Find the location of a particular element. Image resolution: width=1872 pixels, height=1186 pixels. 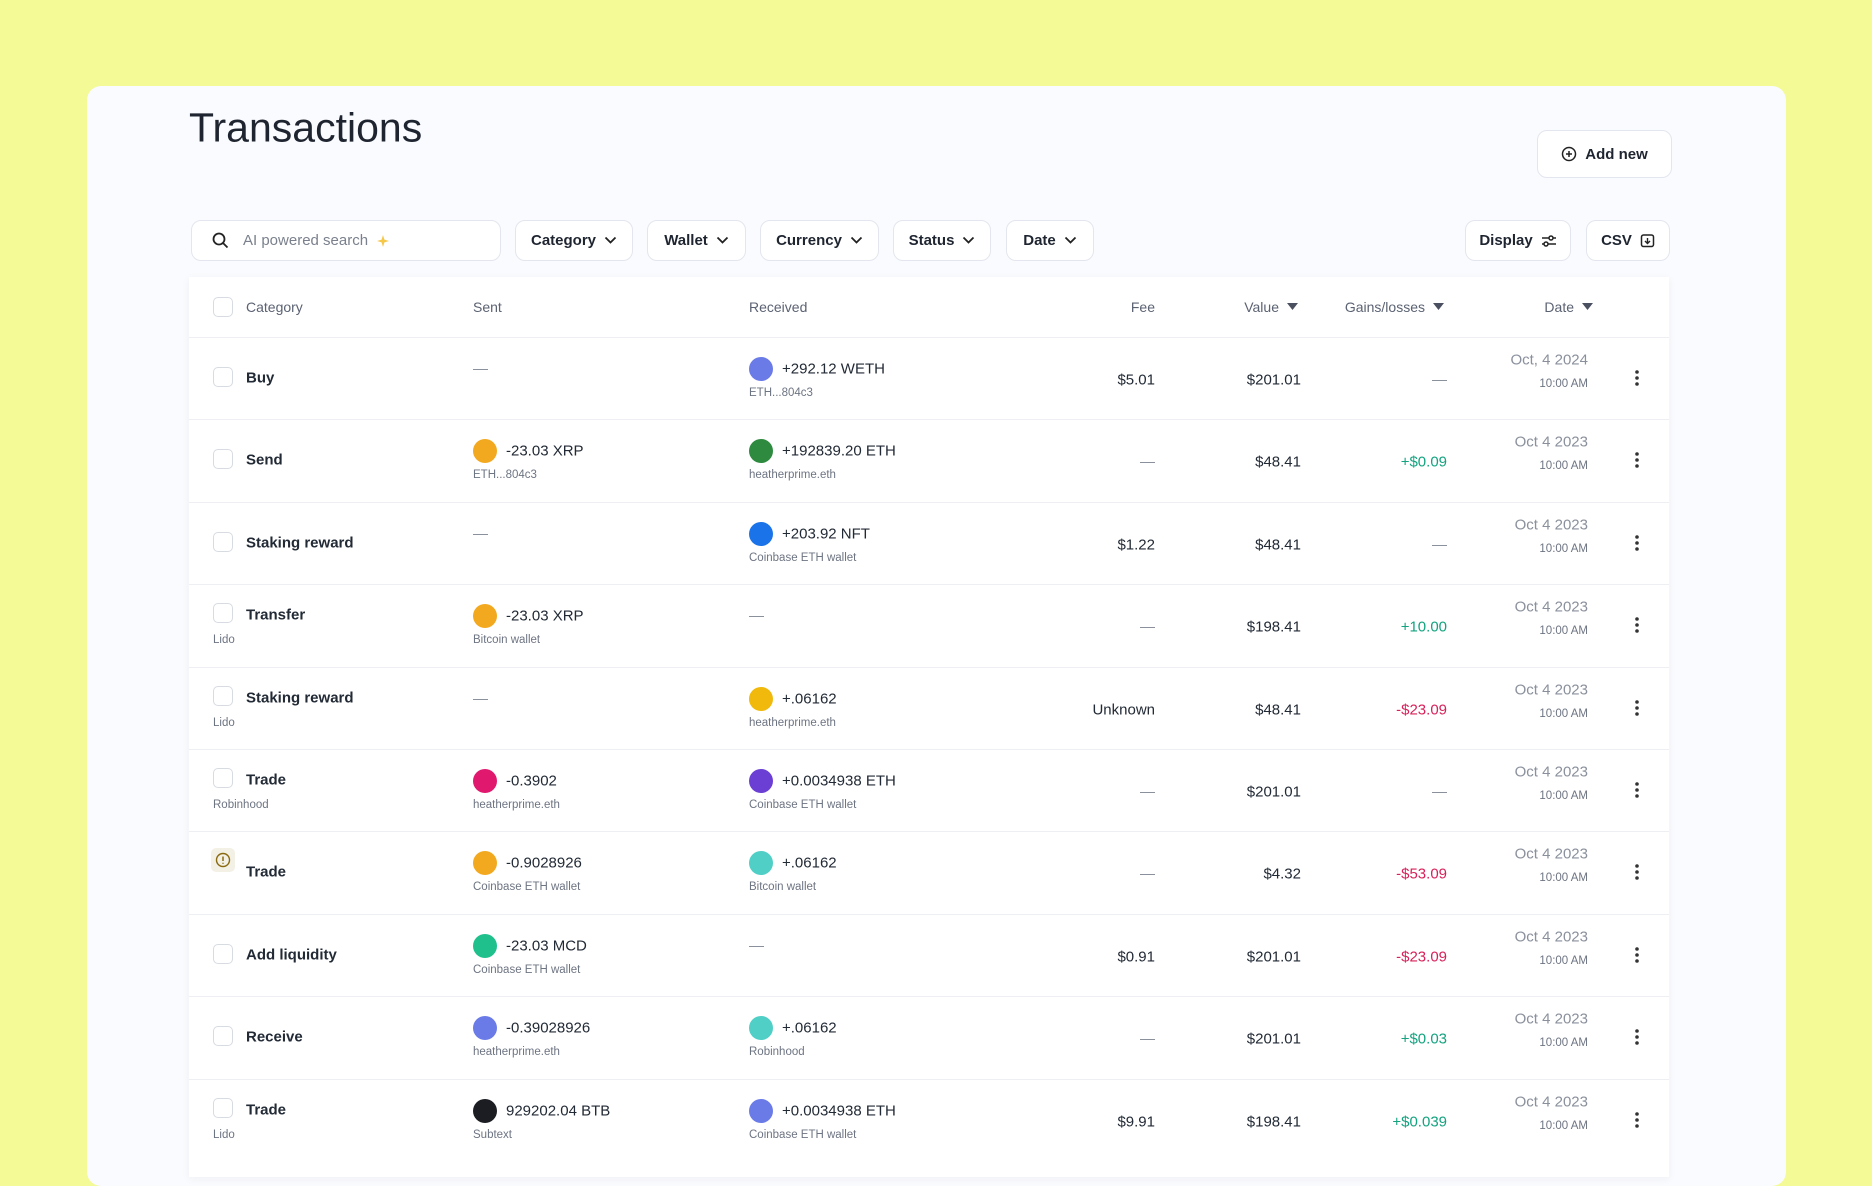

sent-amount: -23.03 MCD is located at coordinates (546, 946).